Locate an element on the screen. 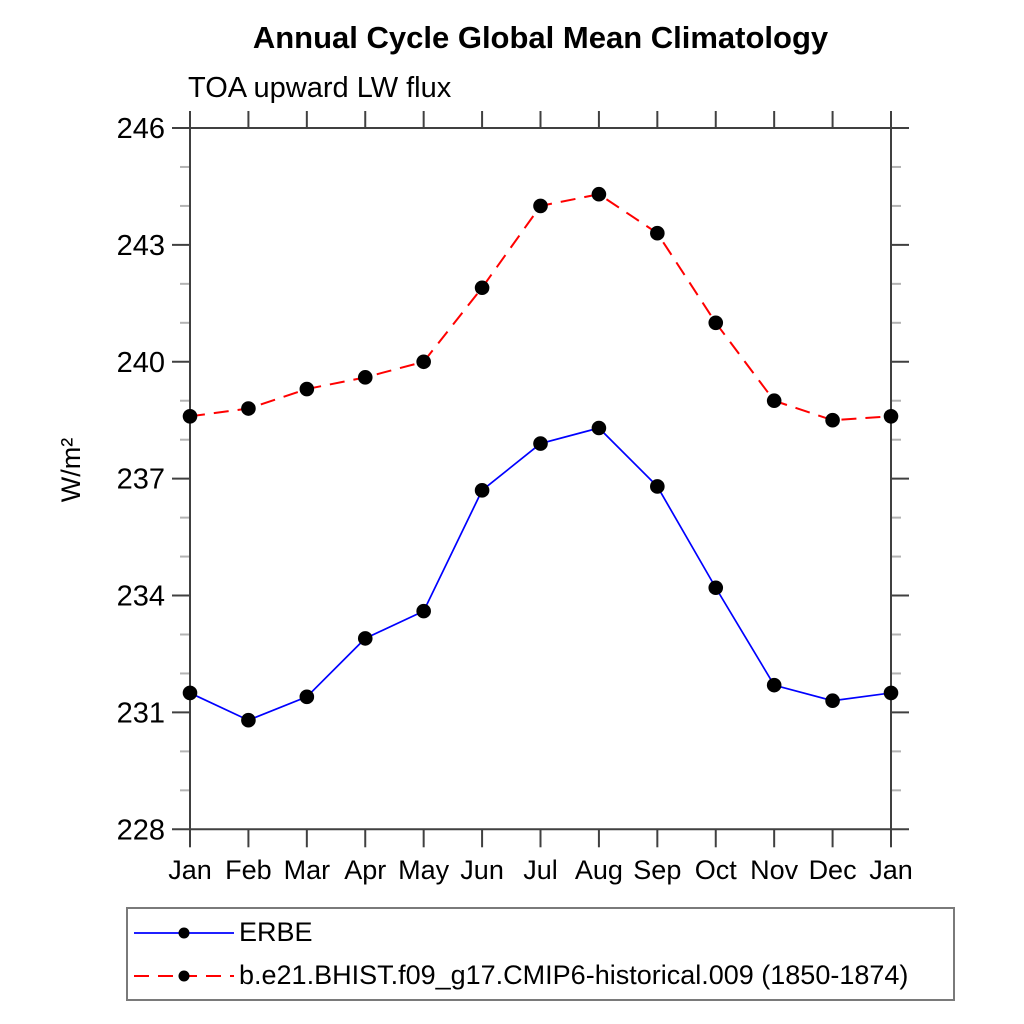 The width and height of the screenshot is (1024, 1024). x-tick-label: Sep is located at coordinates (657, 870).